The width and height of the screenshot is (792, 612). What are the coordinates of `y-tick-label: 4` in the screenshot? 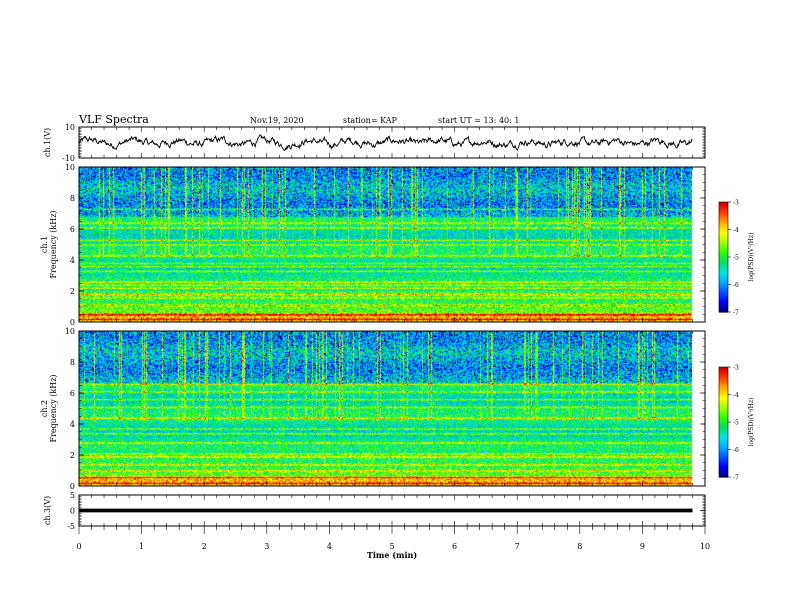 It's located at (72, 424).